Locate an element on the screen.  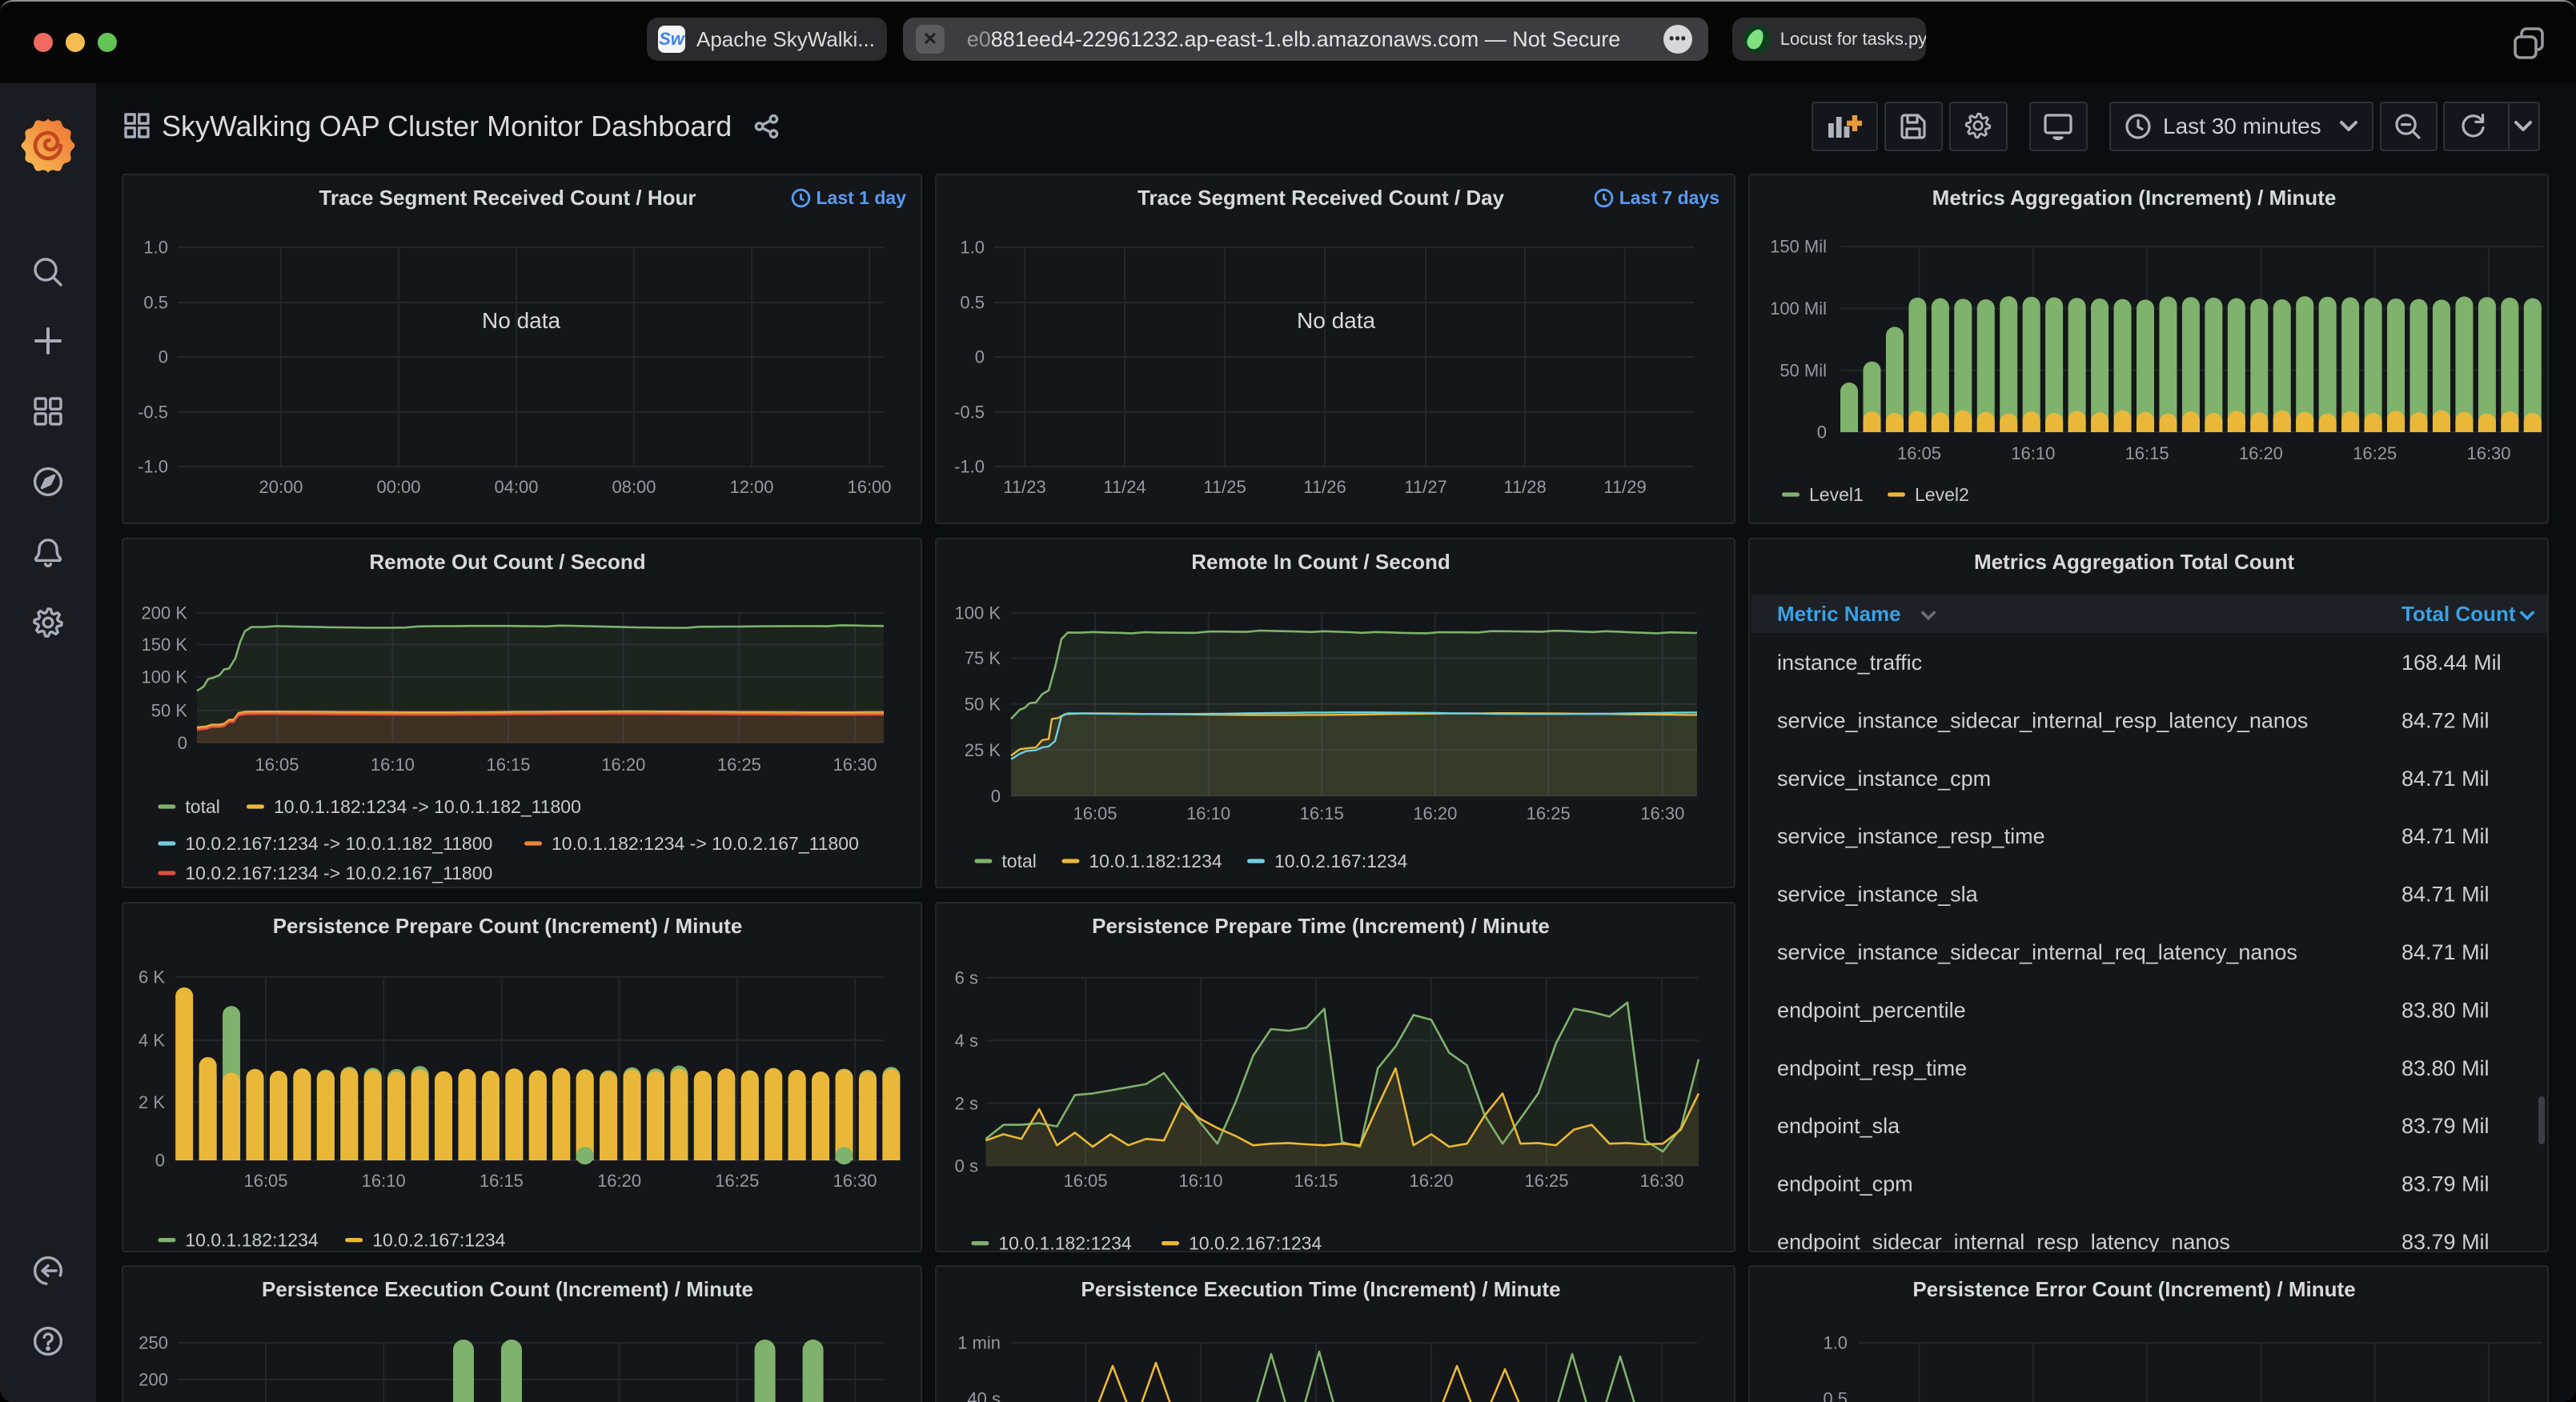
svg-text: 11/25 is located at coordinates (1224, 487).